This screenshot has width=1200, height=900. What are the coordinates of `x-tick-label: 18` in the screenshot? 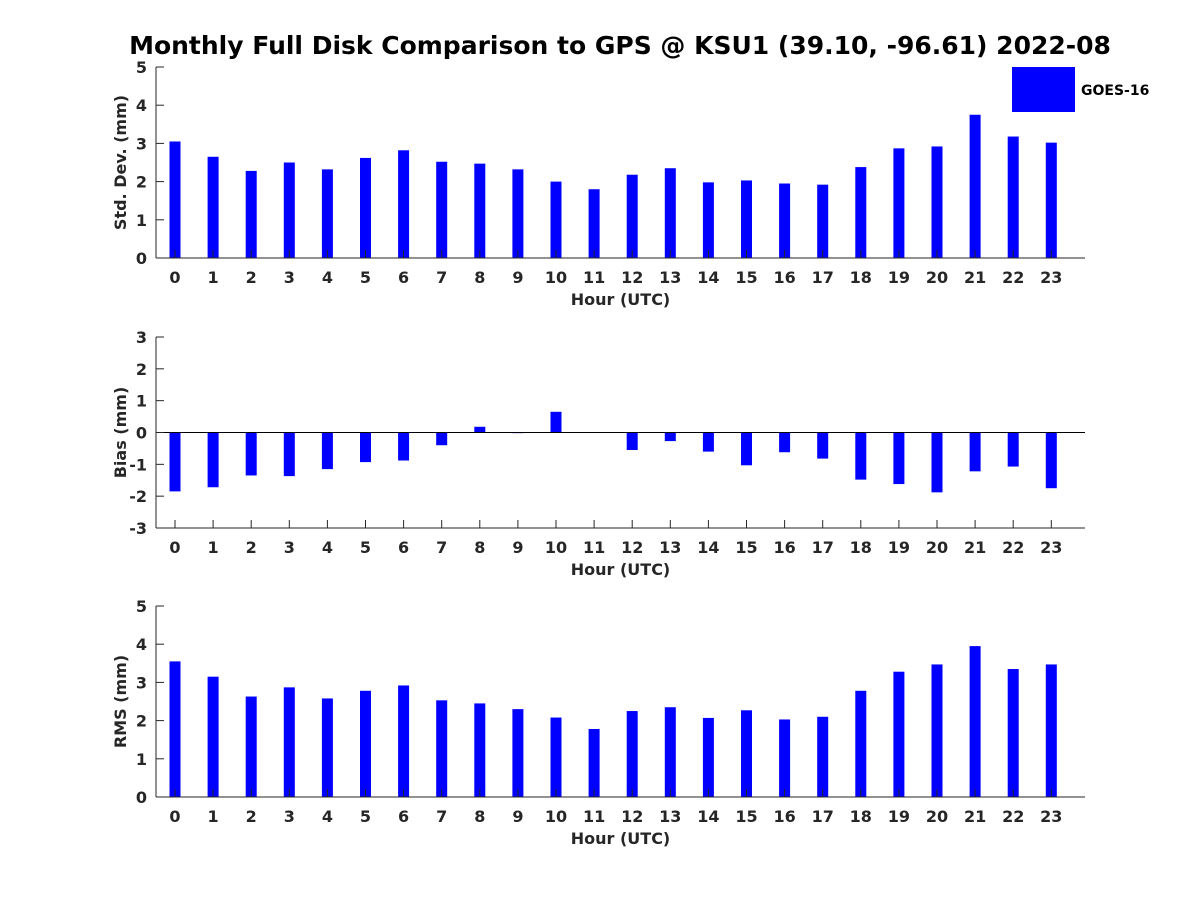 It's located at (861, 277).